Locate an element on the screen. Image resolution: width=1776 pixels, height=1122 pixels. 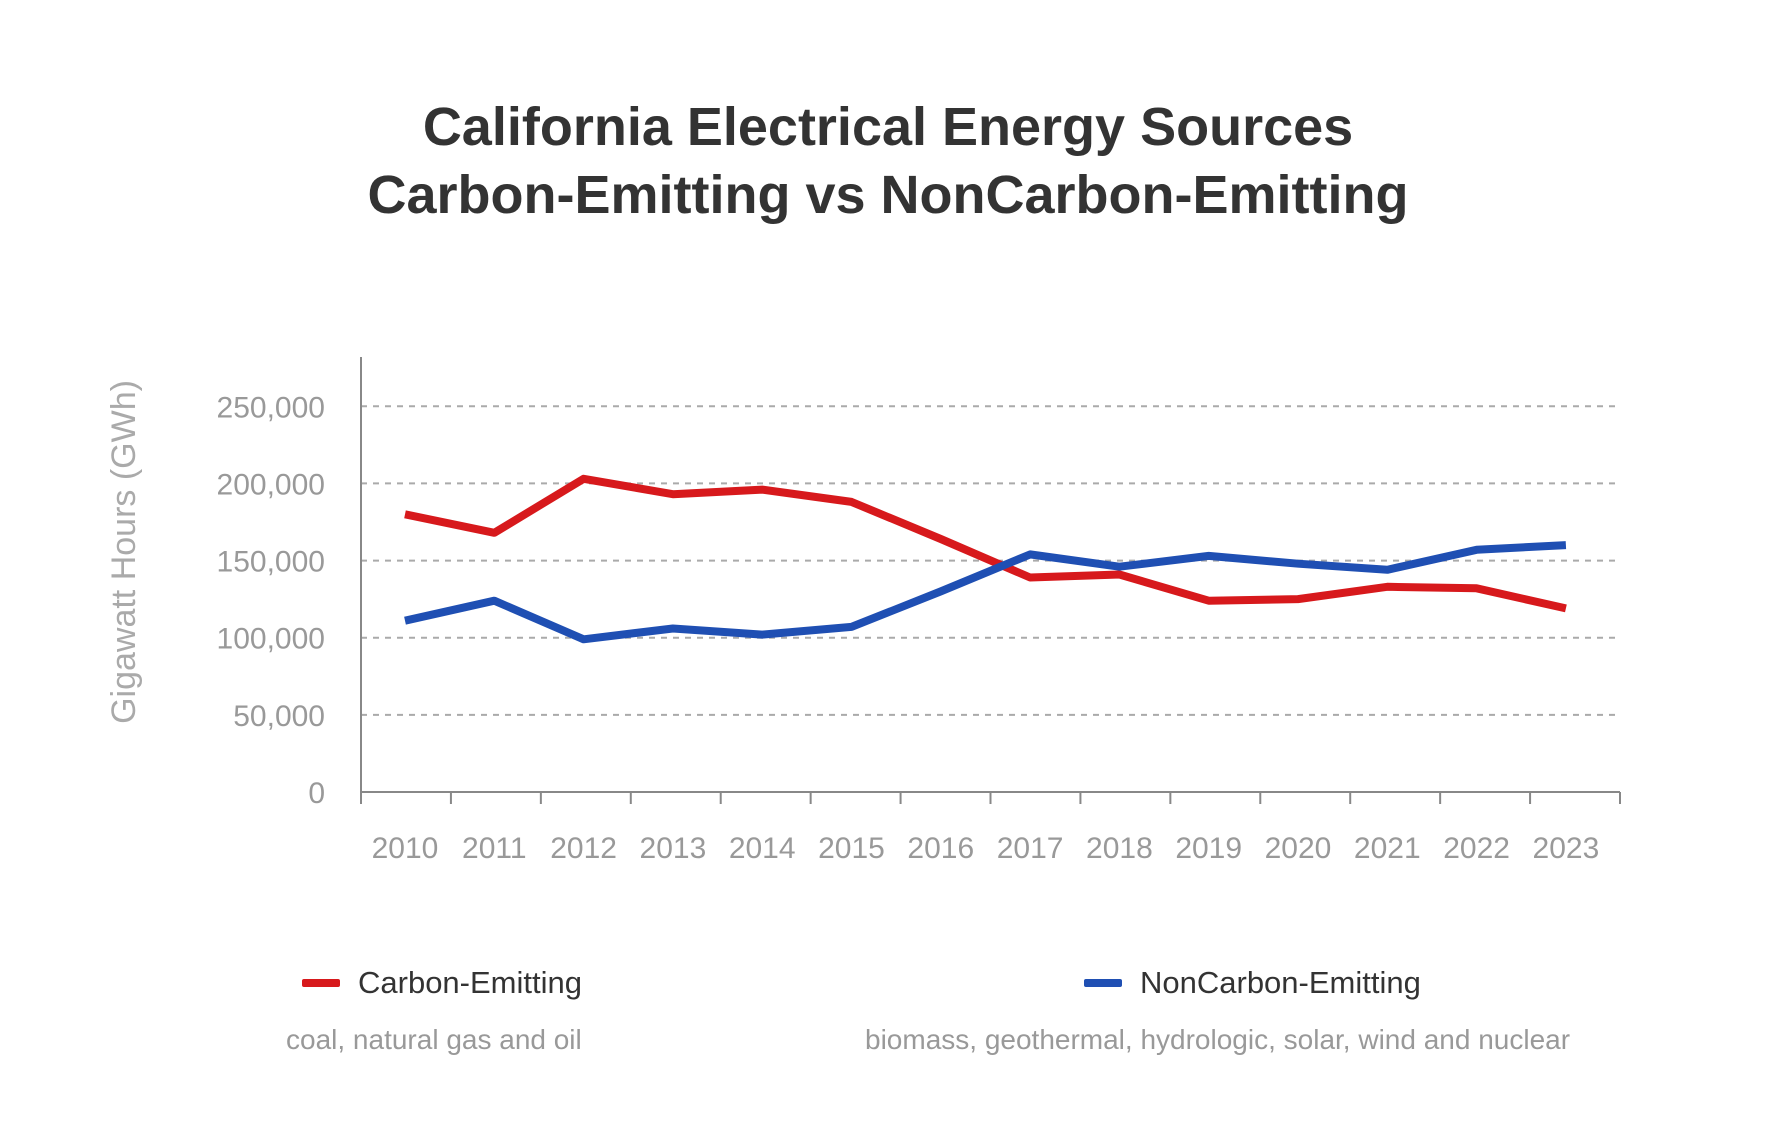
x-tick-label: 2022 is located at coordinates (1476, 848).